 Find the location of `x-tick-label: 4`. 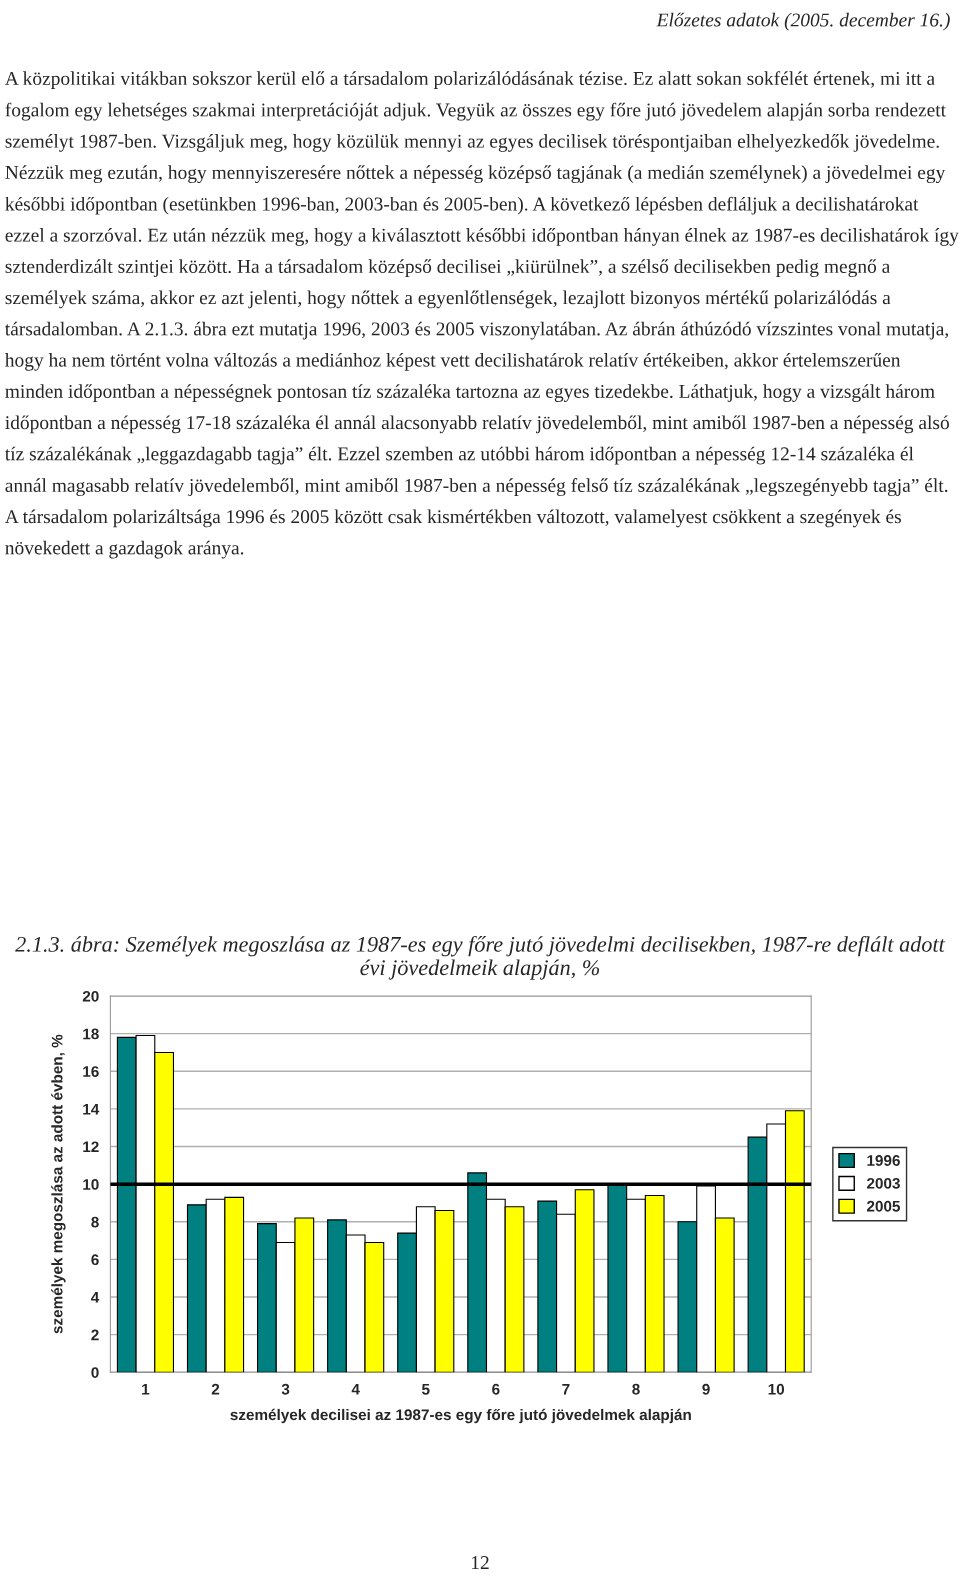

x-tick-label: 4 is located at coordinates (355, 1389).